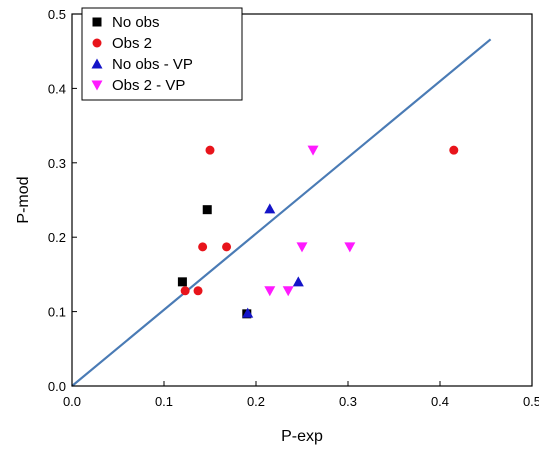  I want to click on legend-label-4: Obs 2 - VP, so click(148, 85).